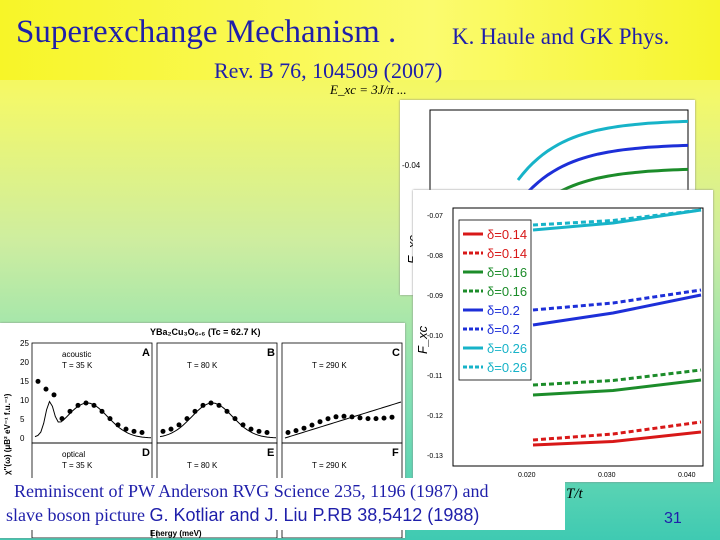  What do you see at coordinates (435, 216) in the screenshot?
I see `front-ytick: -0.07` at bounding box center [435, 216].